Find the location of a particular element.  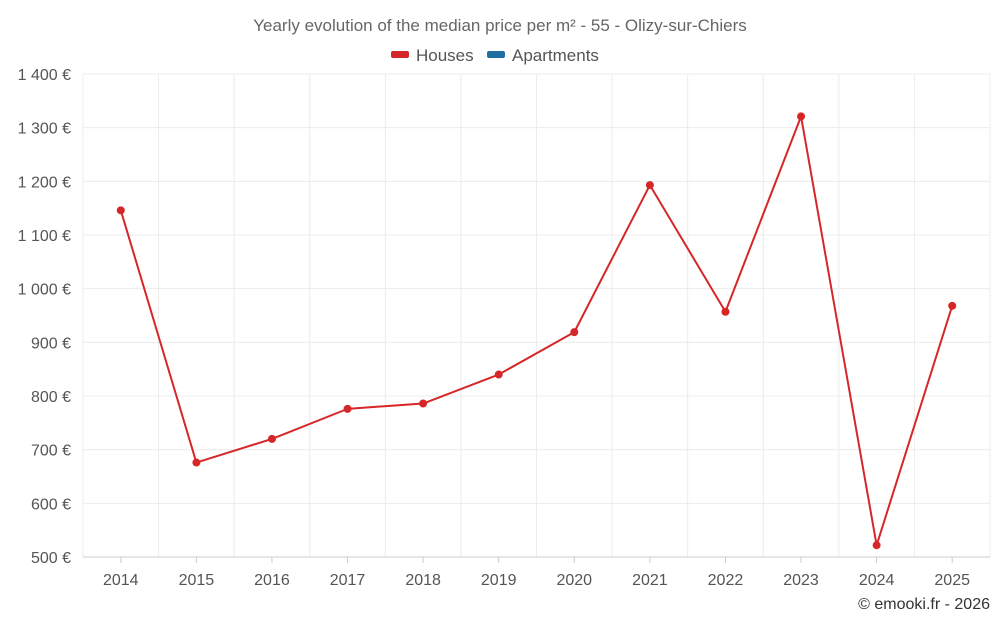

y-tick-label: 800 € is located at coordinates (51, 397).